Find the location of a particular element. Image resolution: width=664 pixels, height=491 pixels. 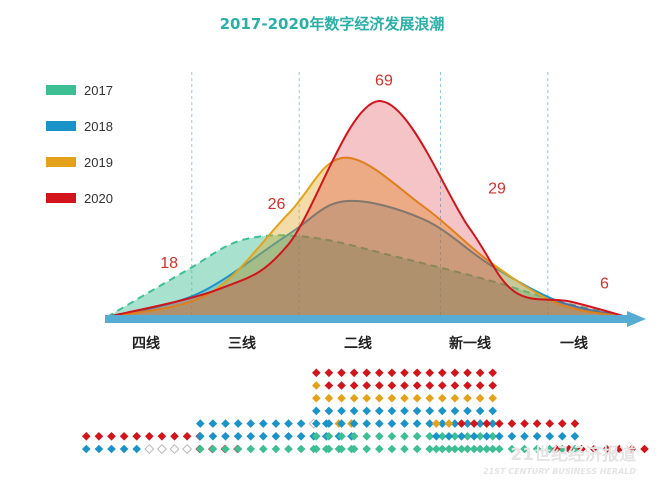

annotation-29: 29 is located at coordinates (497, 189).